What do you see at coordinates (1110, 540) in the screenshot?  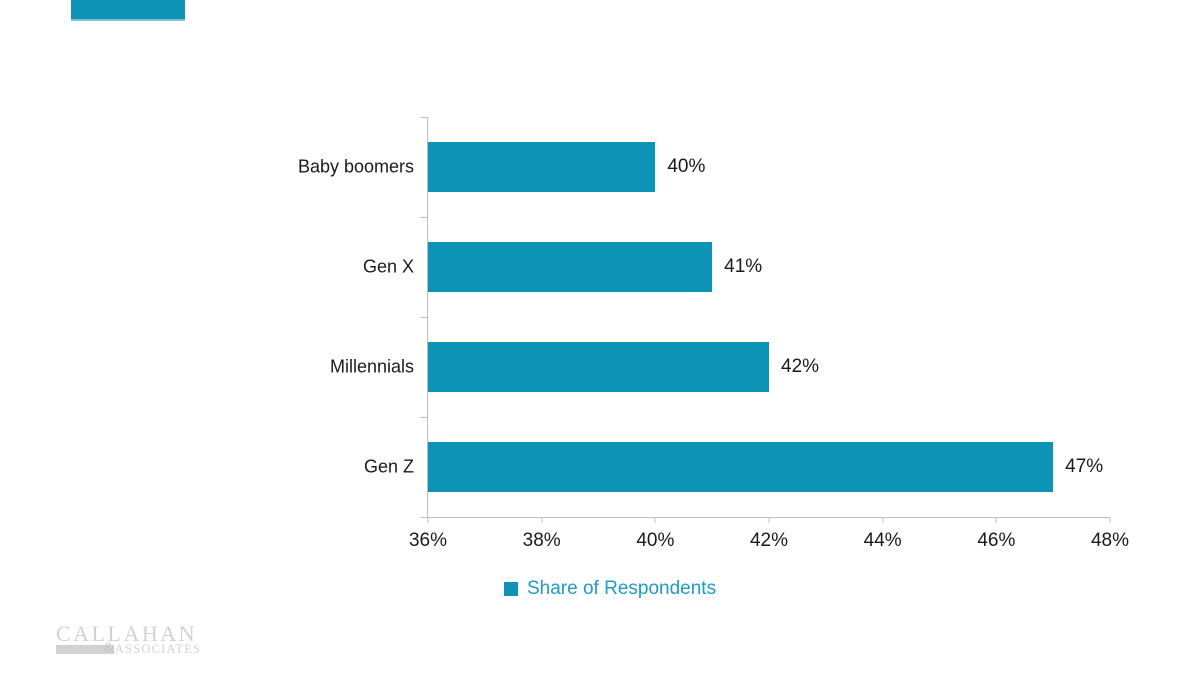 I see `x-axis-tick-label: 48%` at bounding box center [1110, 540].